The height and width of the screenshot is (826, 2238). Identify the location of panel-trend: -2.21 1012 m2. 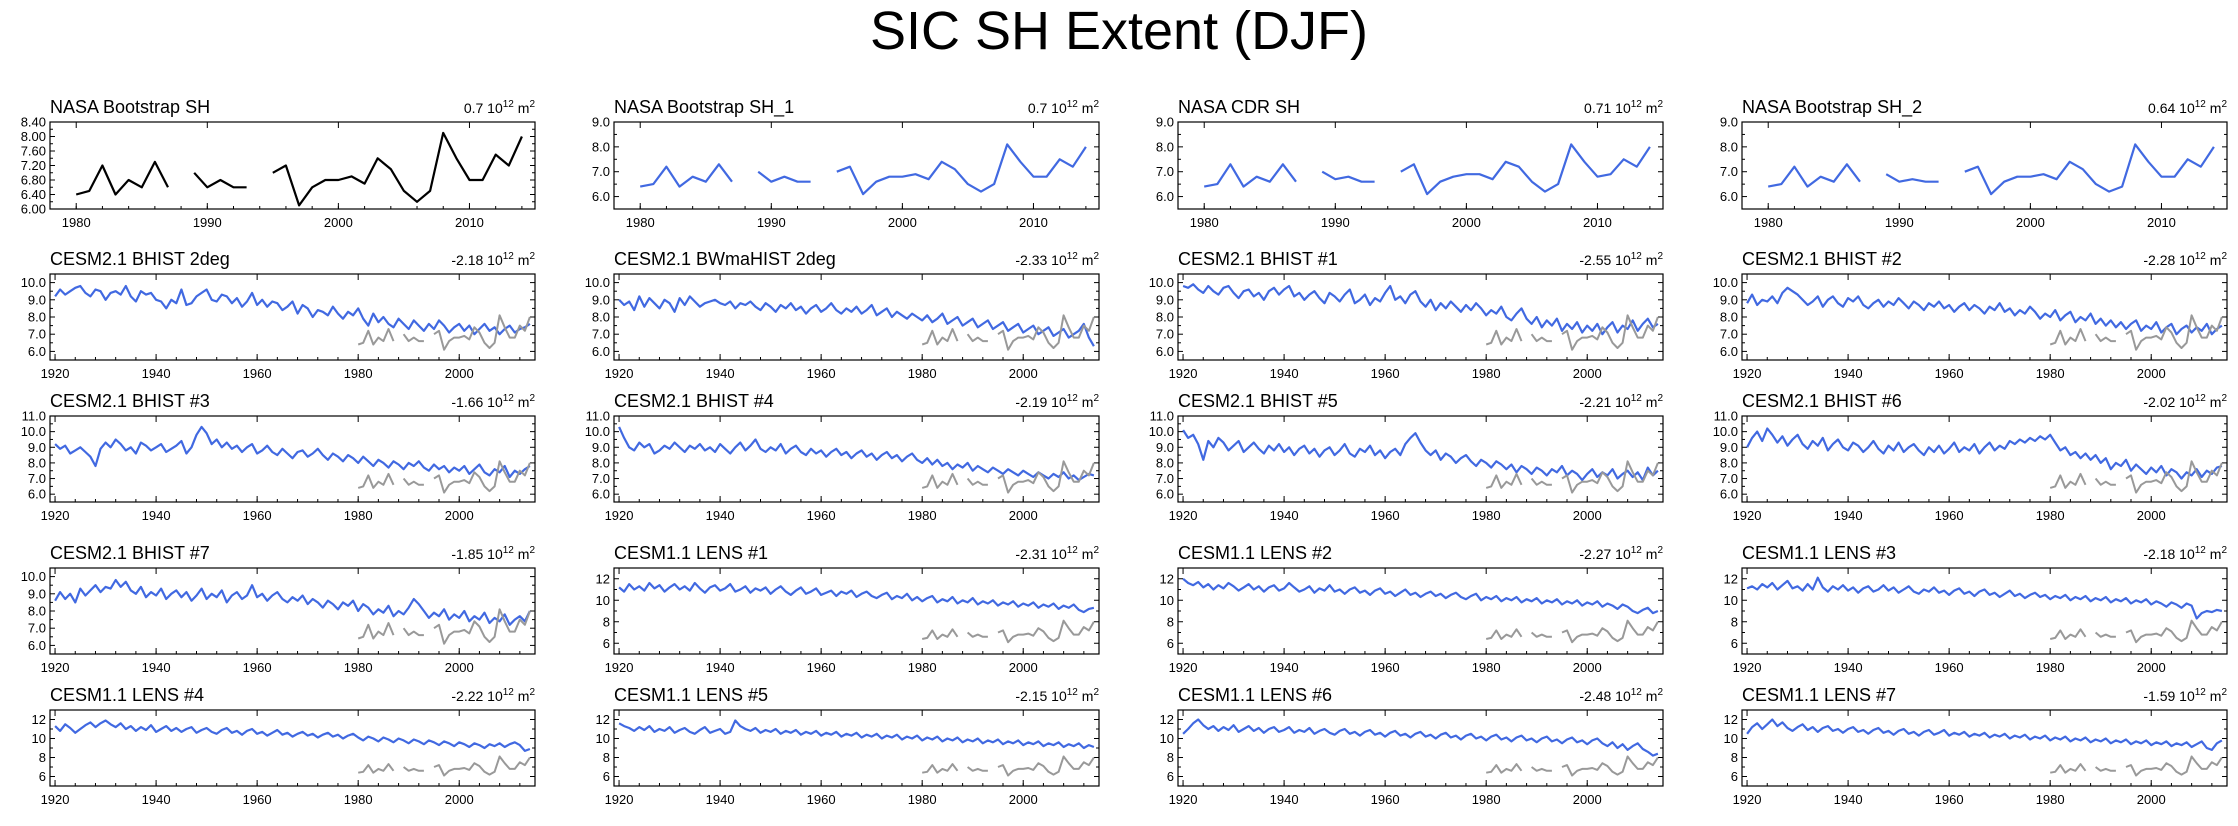
(1621, 401).